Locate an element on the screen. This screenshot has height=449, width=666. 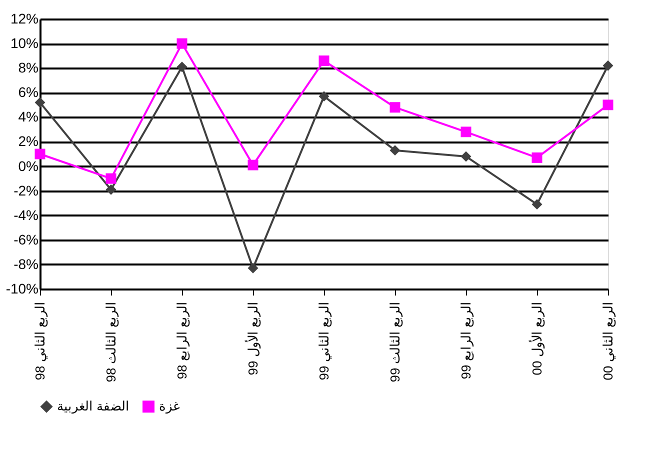
x-tick-label: الربع الأول 99 is located at coordinates (253, 339).